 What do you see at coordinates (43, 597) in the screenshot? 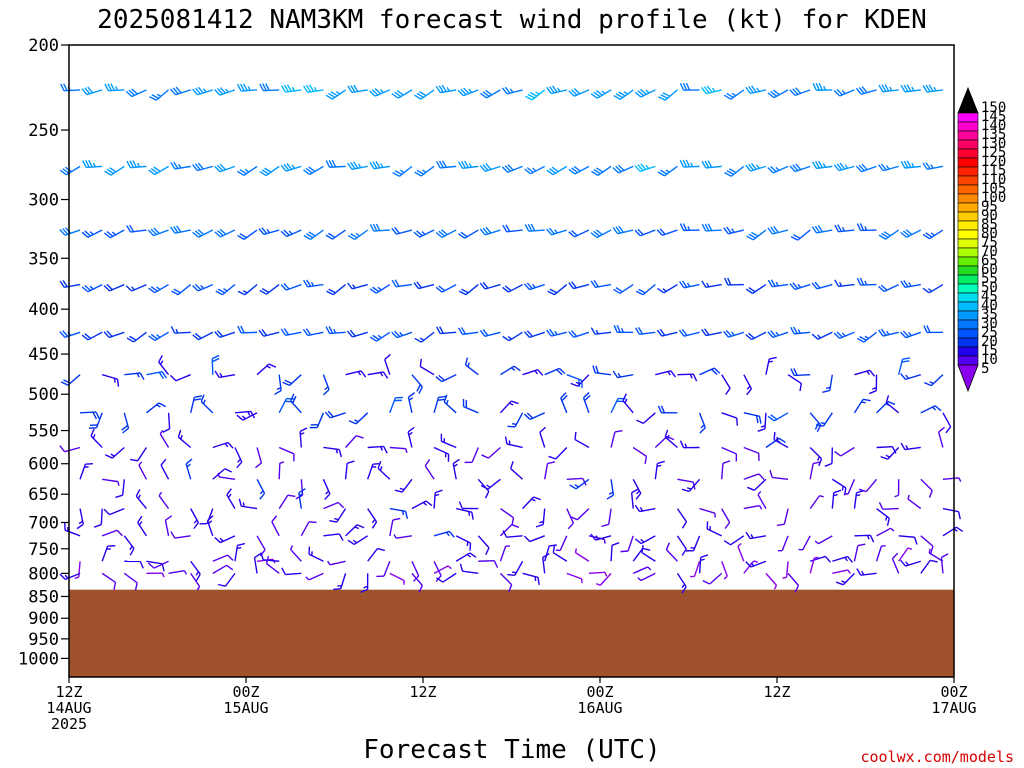
I see `y-tick-label: 850` at bounding box center [43, 597].